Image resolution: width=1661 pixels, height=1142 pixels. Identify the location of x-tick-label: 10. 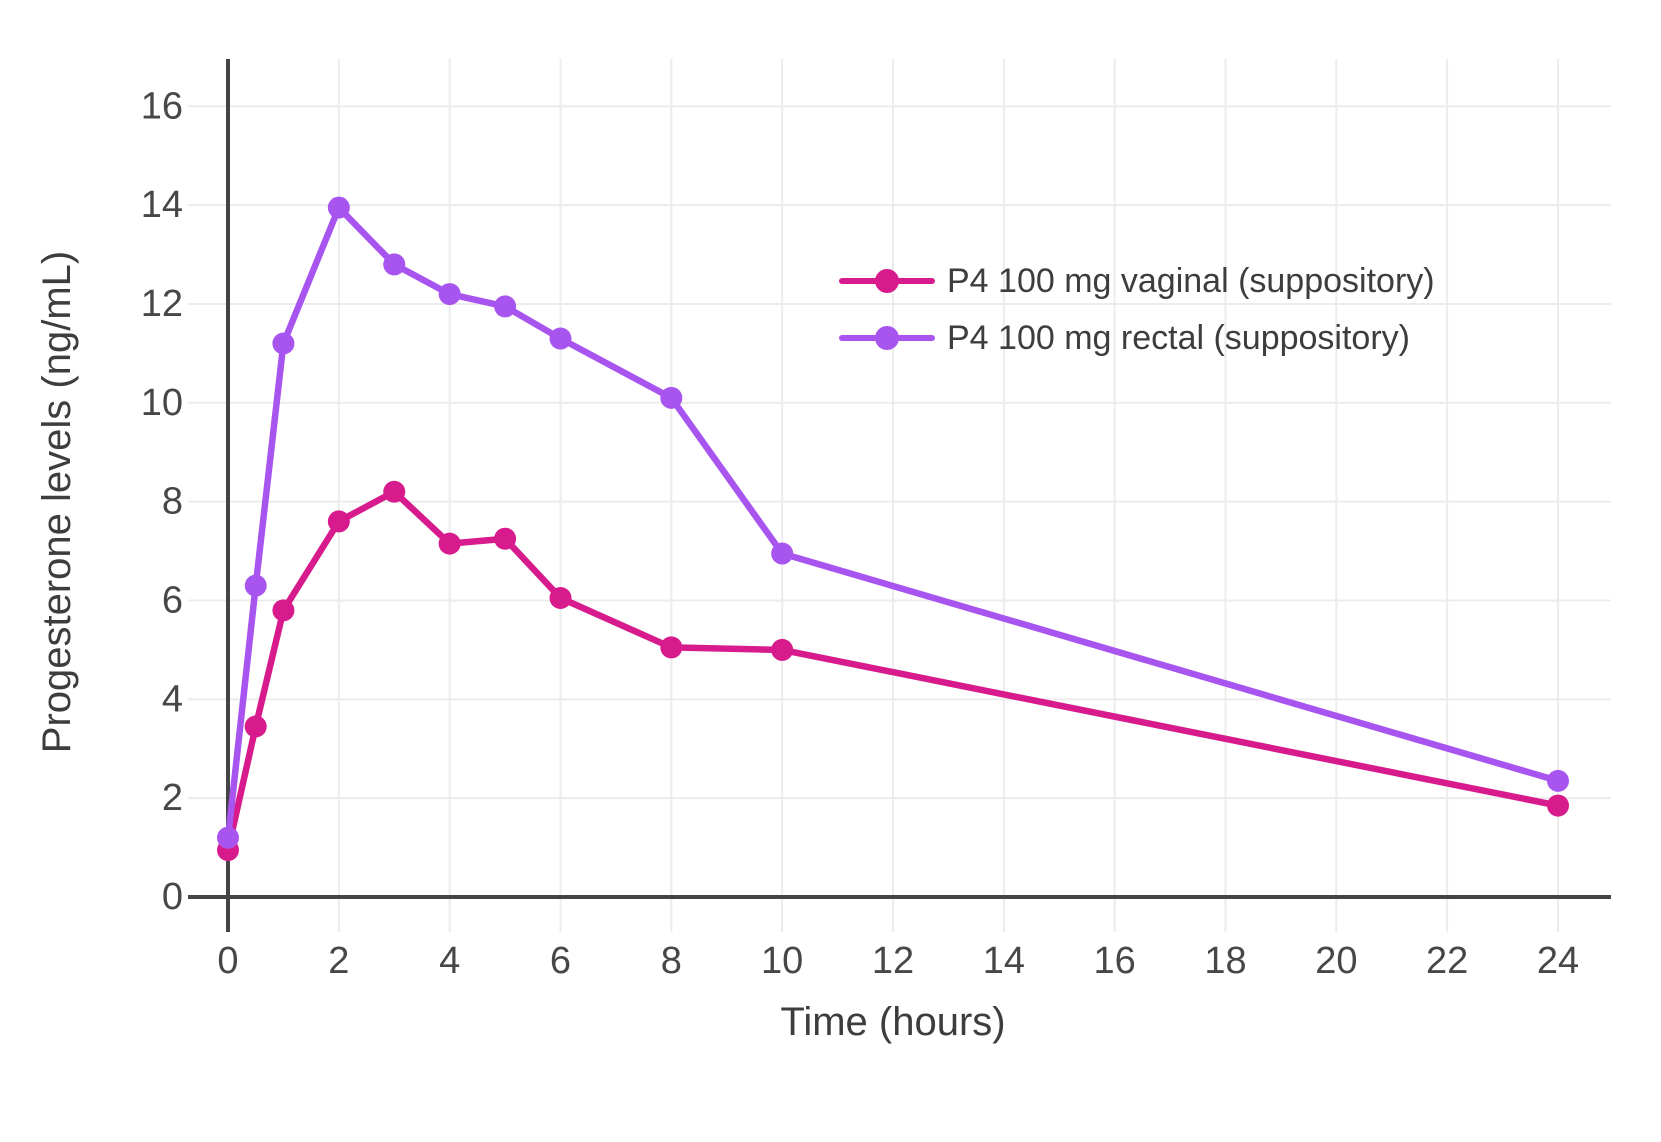
(782, 961).